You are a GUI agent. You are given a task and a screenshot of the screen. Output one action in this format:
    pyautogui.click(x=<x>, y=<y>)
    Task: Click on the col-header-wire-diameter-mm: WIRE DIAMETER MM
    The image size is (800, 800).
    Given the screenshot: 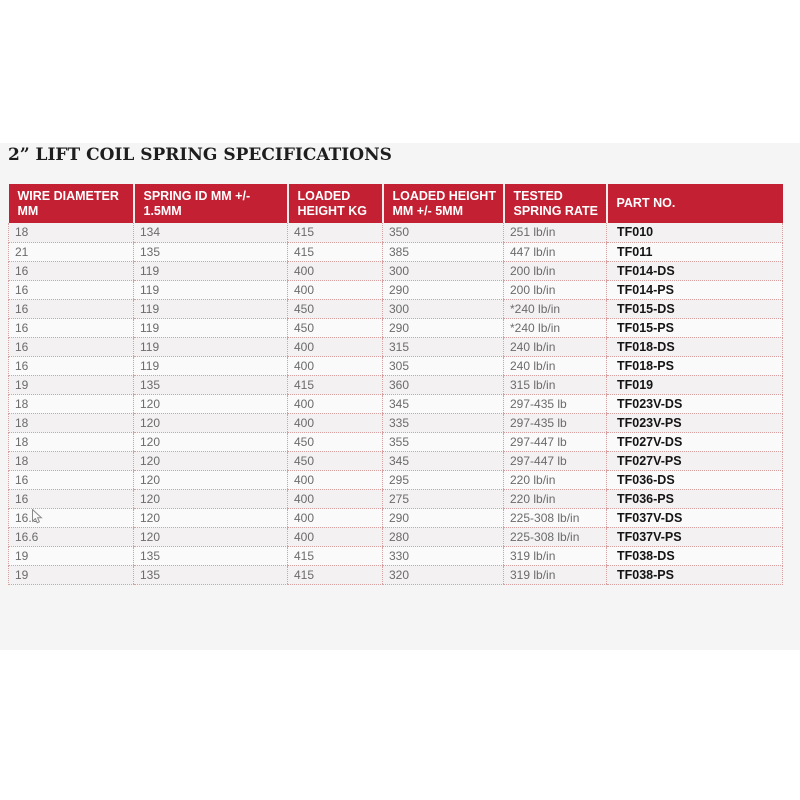 What is the action you would take?
    pyautogui.click(x=71, y=203)
    